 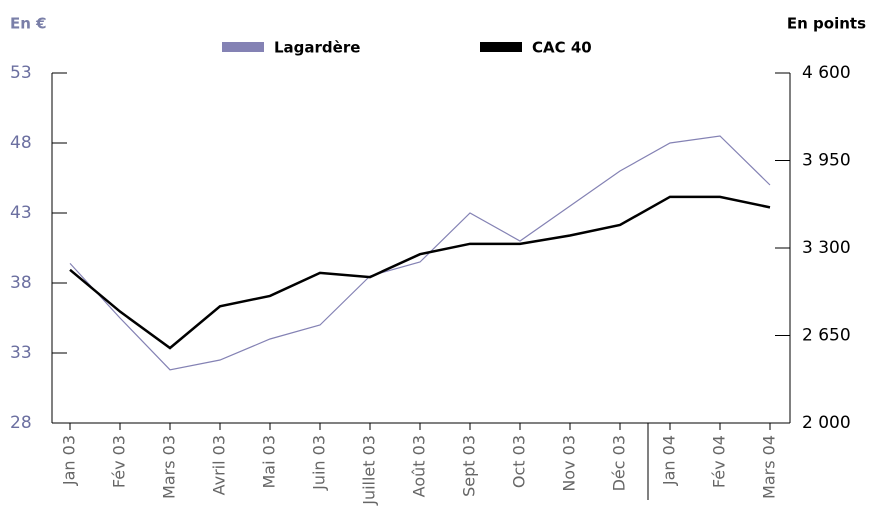 What do you see at coordinates (769, 467) in the screenshot?
I see `x-tick-label: Mars 04` at bounding box center [769, 467].